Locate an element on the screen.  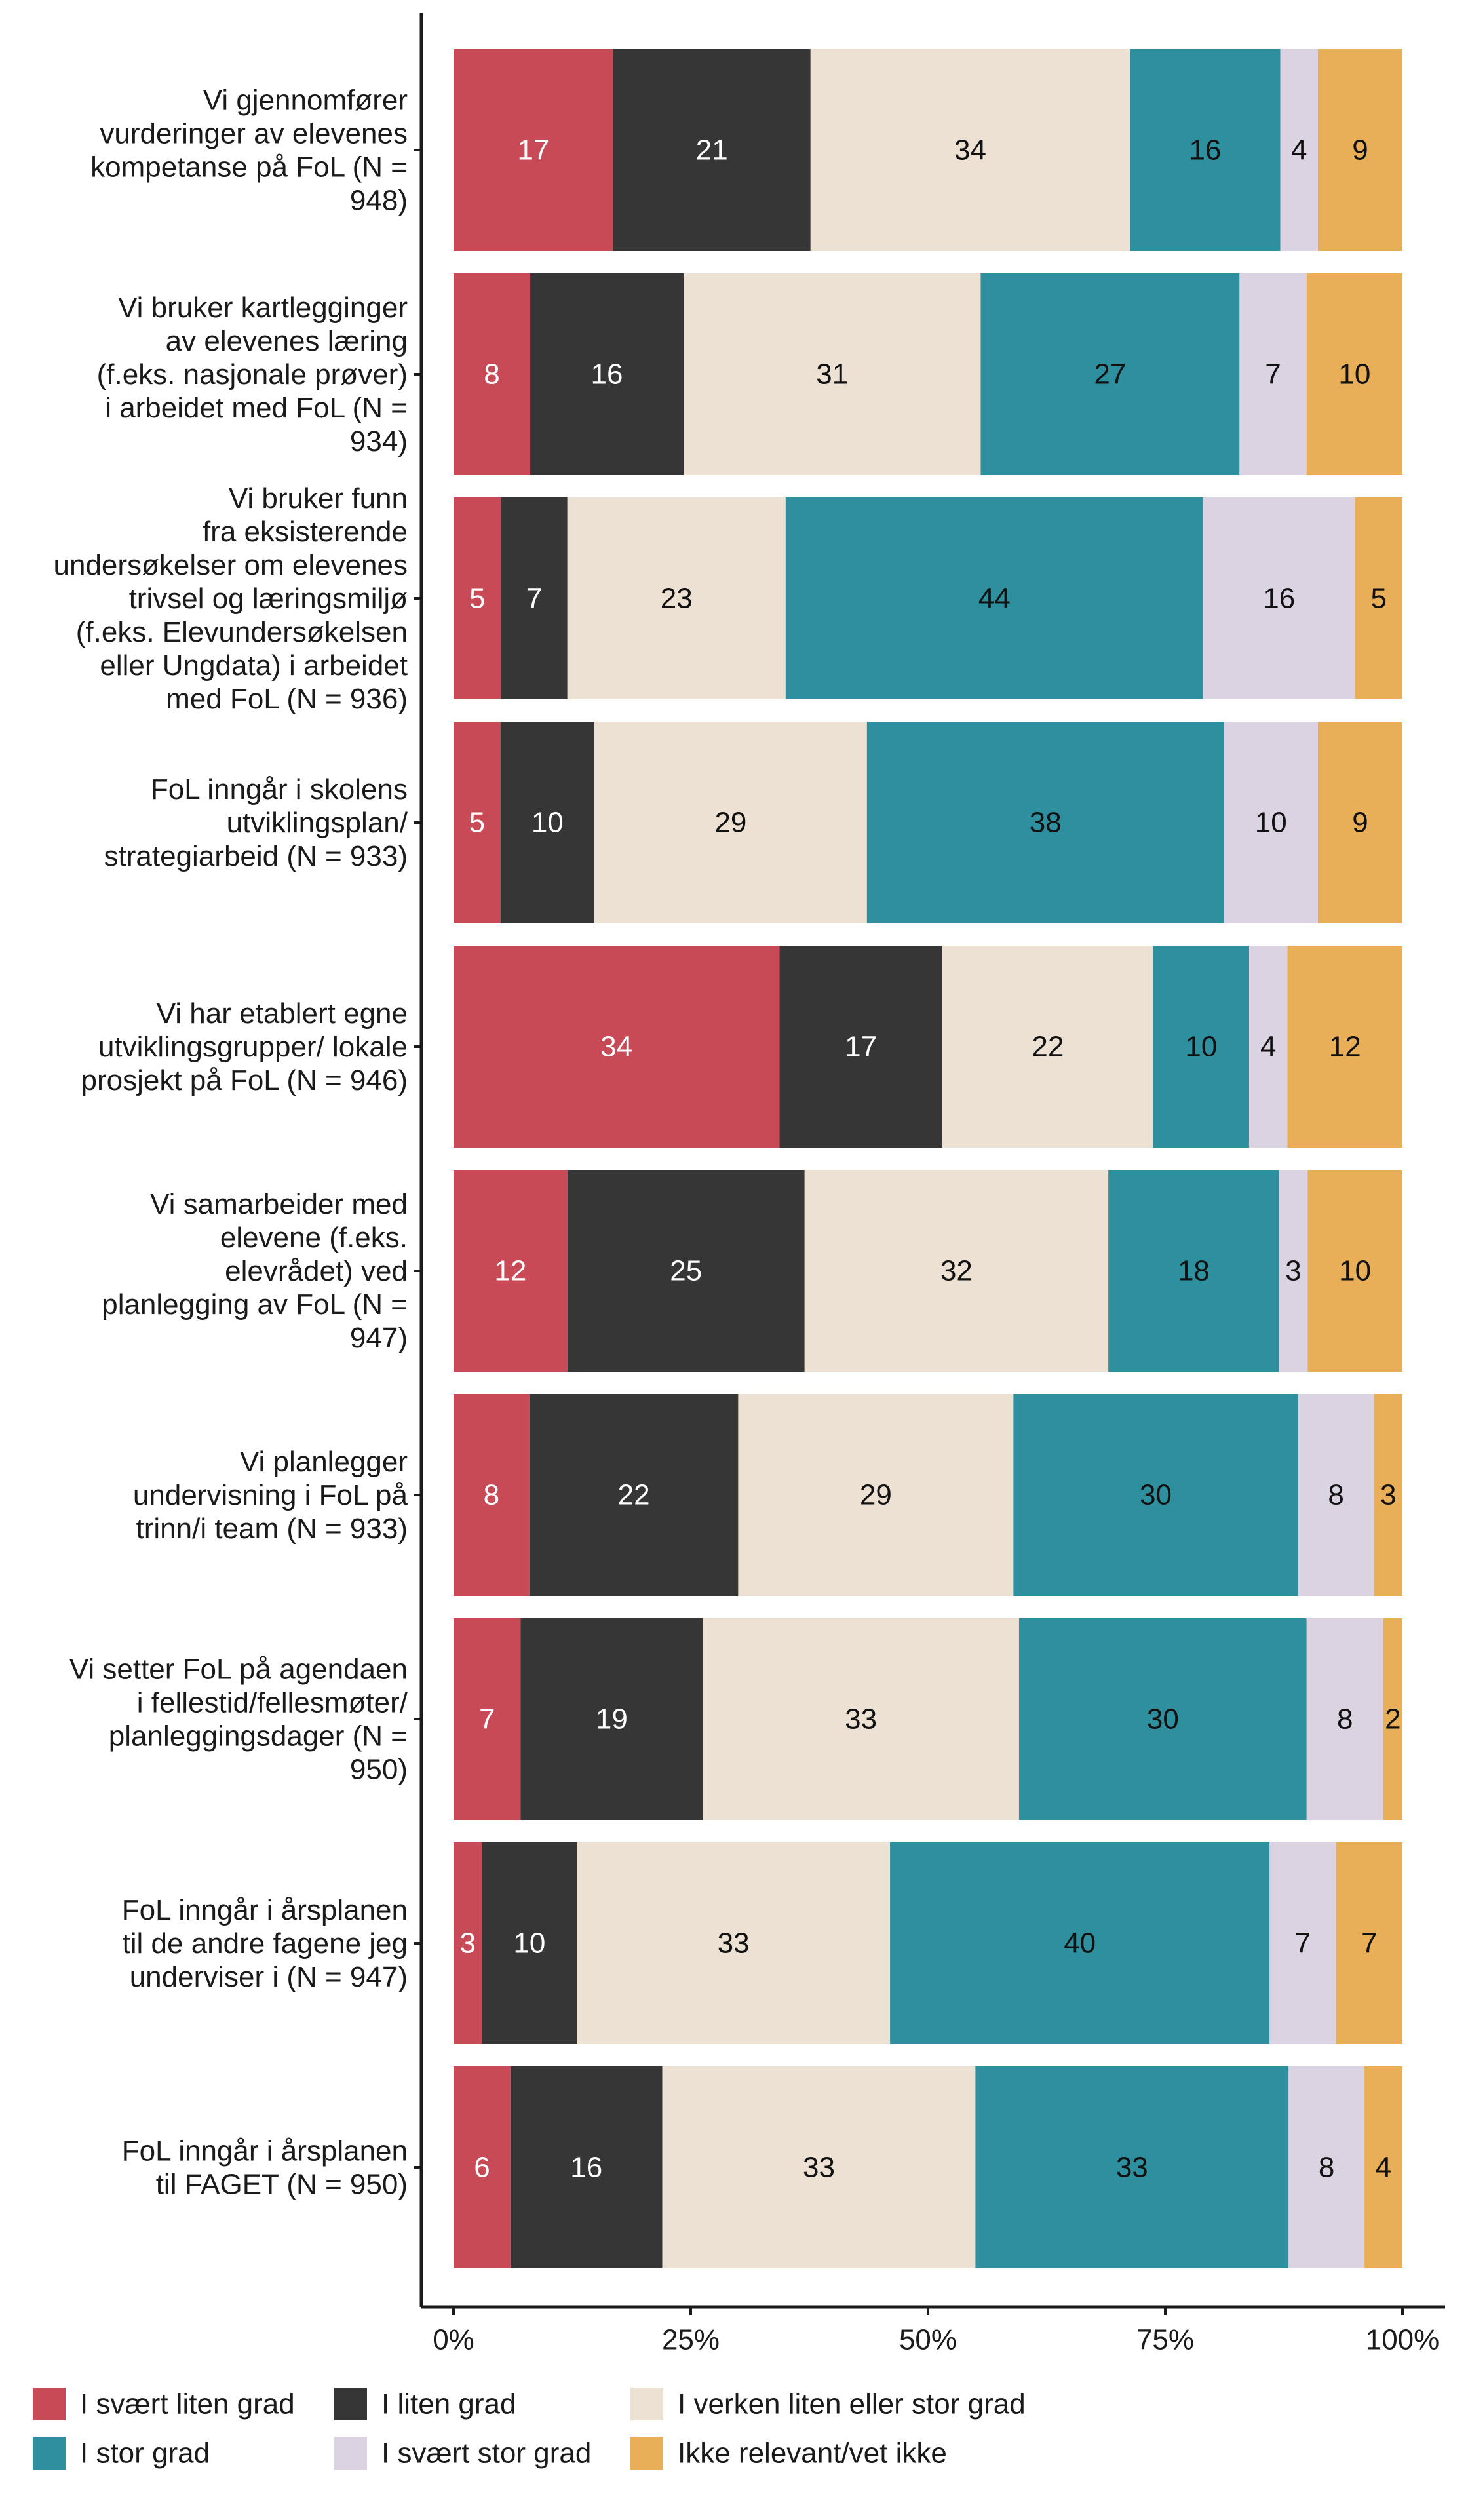
bar-value-label: 25 is located at coordinates (686, 1271).